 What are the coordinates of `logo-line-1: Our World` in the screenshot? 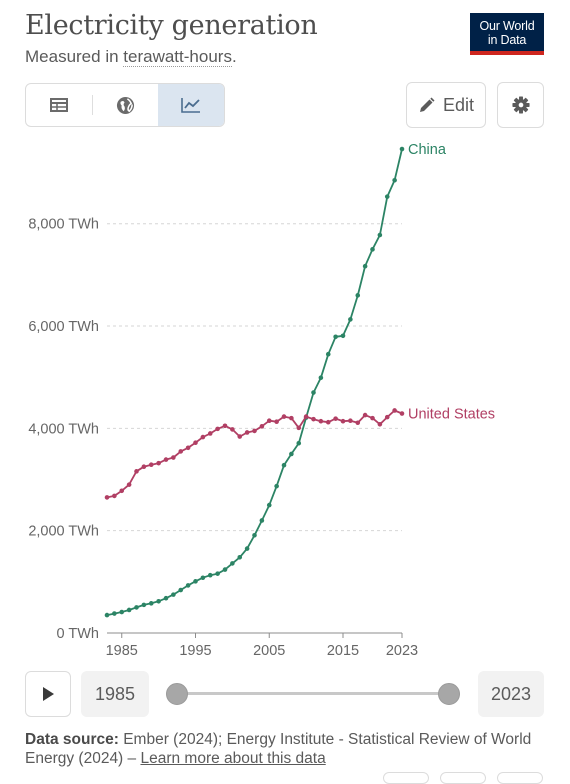 It's located at (507, 26).